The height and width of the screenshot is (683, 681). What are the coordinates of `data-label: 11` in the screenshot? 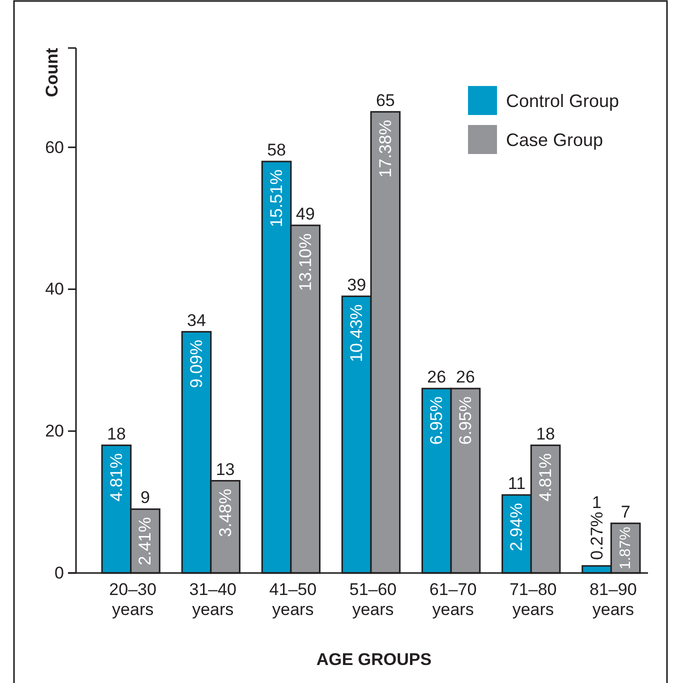 It's located at (517, 483).